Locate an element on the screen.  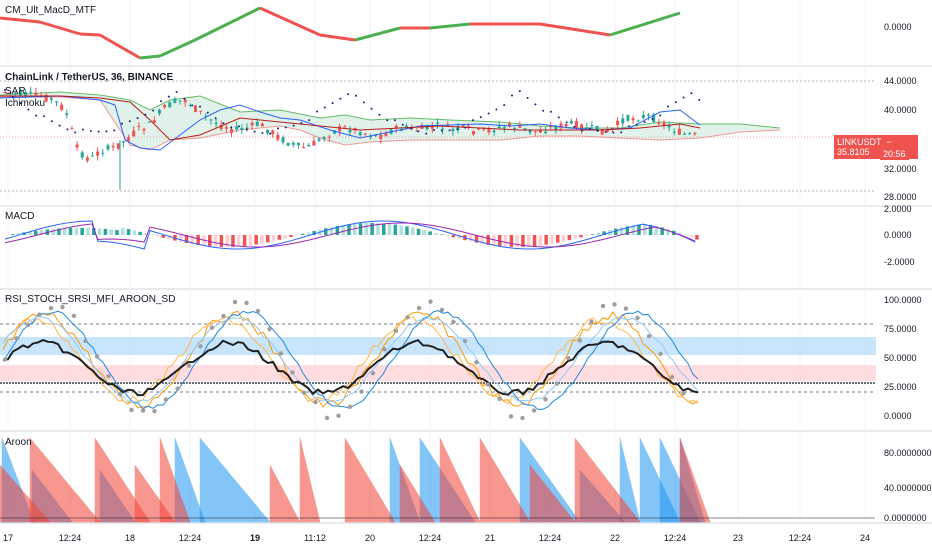
aroon-axis-label: 0.0000000 is located at coordinates (905, 518).